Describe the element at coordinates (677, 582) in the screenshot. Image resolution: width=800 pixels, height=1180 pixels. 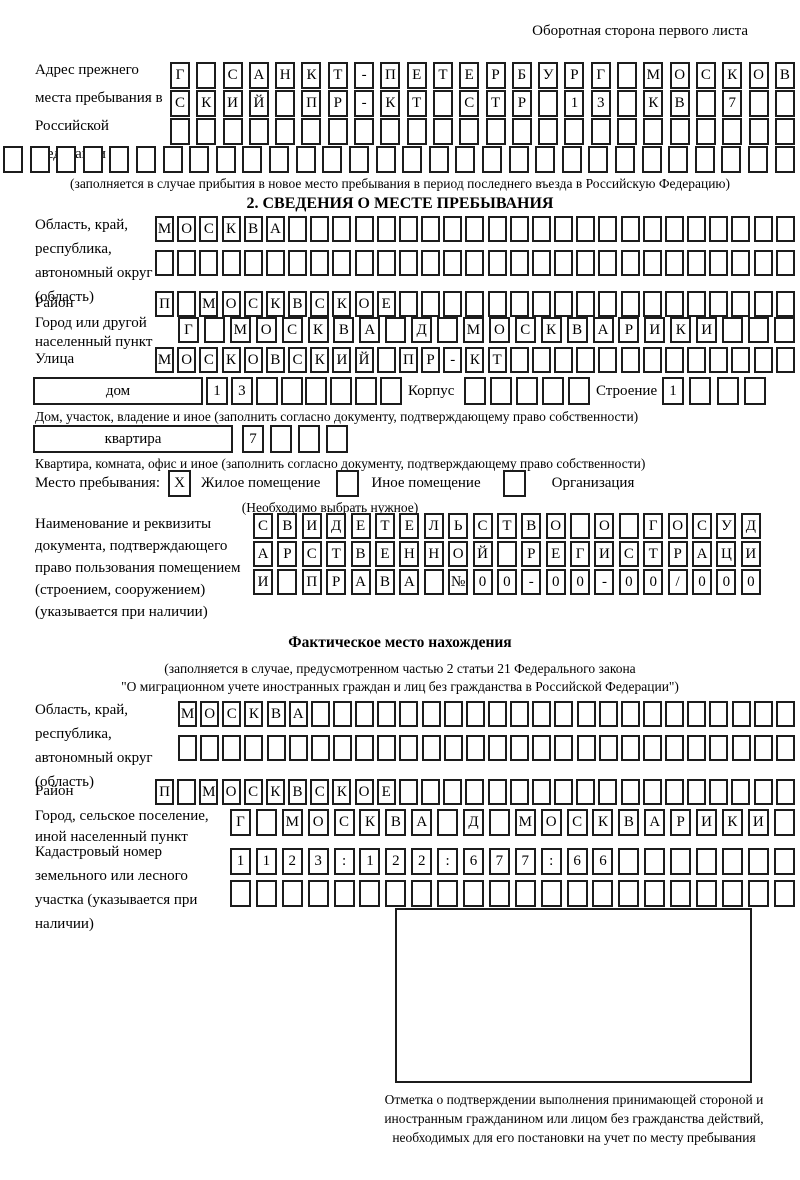
I see `char-box: /` at that location.